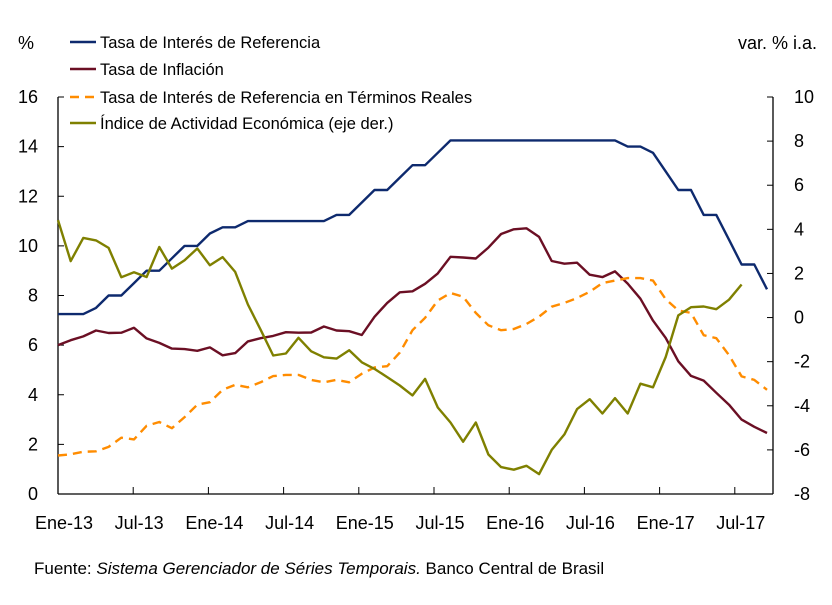 This screenshot has height=605, width=832. What do you see at coordinates (590, 523) in the screenshot?
I see `x-tick-label: Jul-16` at bounding box center [590, 523].